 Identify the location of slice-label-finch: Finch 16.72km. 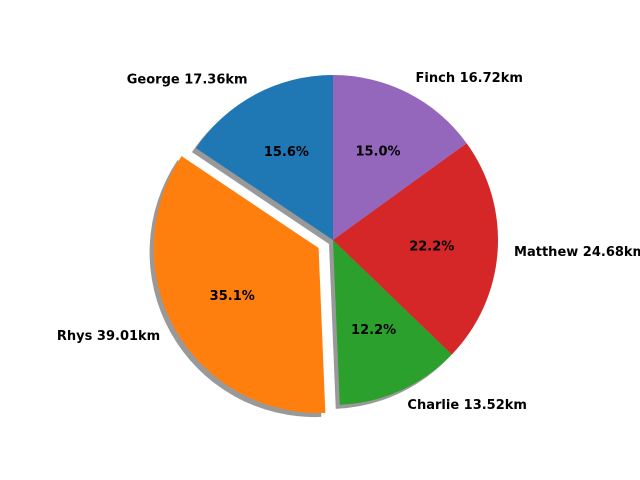
(469, 78).